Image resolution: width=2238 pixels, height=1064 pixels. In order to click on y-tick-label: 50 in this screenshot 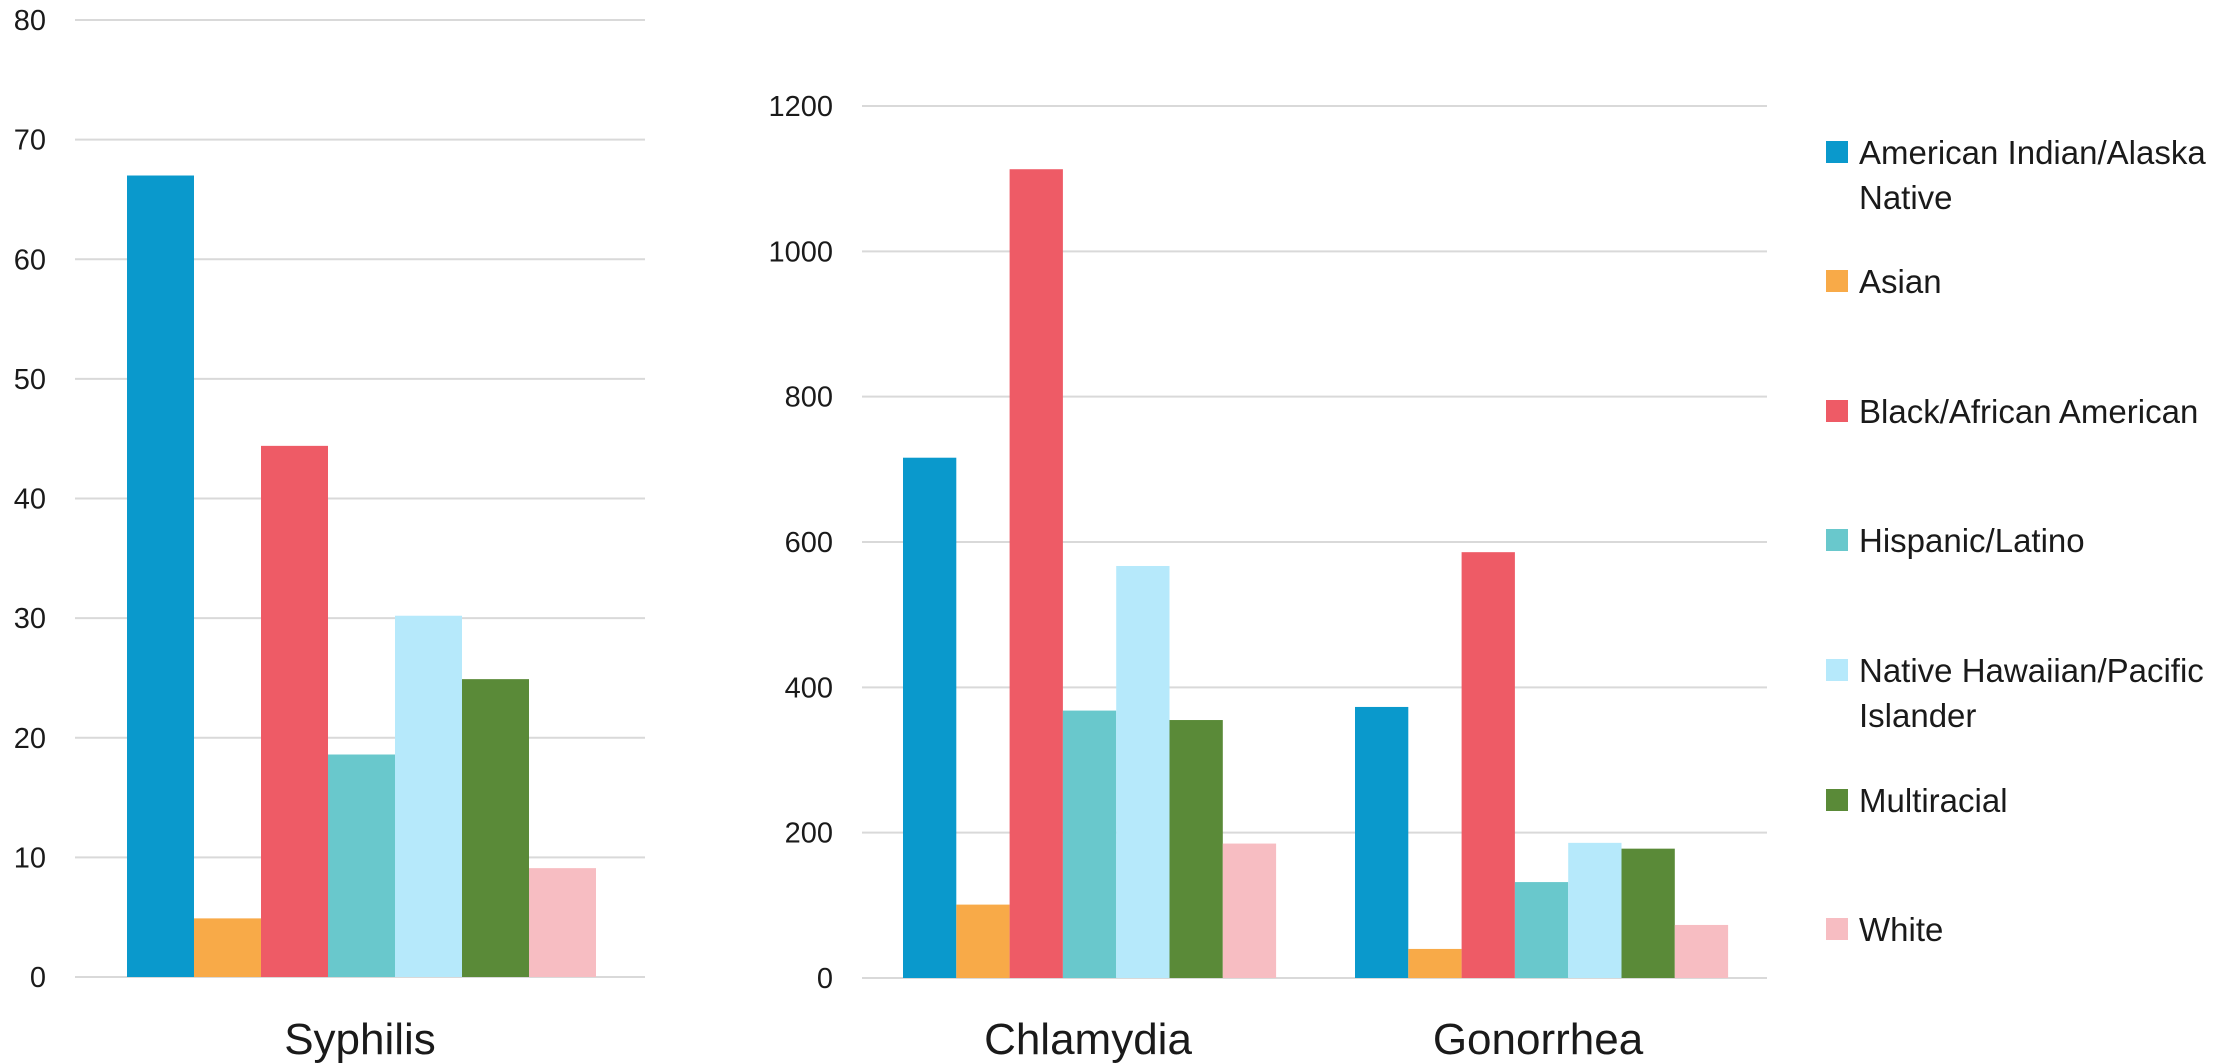, I will do `click(30, 380)`.